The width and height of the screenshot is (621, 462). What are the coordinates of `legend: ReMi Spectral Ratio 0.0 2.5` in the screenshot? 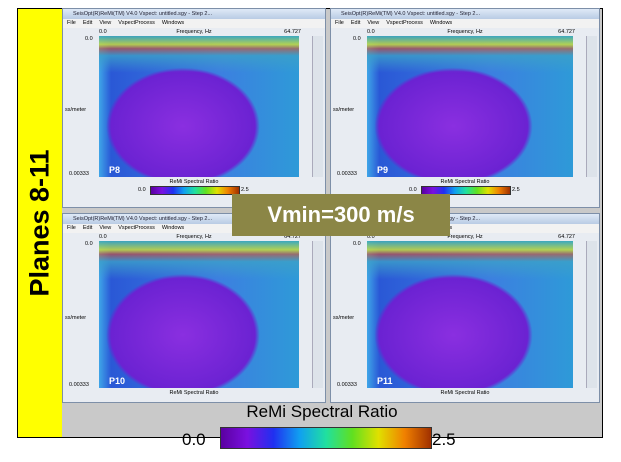 It's located at (322, 429).